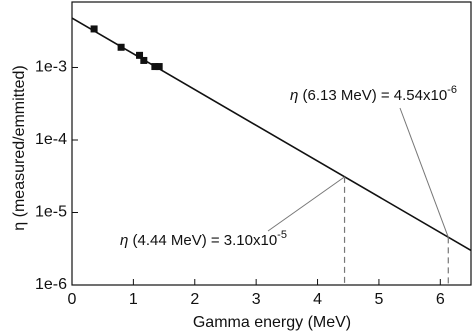 The height and width of the screenshot is (334, 474). What do you see at coordinates (72, 299) in the screenshot?
I see `x-tick-label: 0` at bounding box center [72, 299].